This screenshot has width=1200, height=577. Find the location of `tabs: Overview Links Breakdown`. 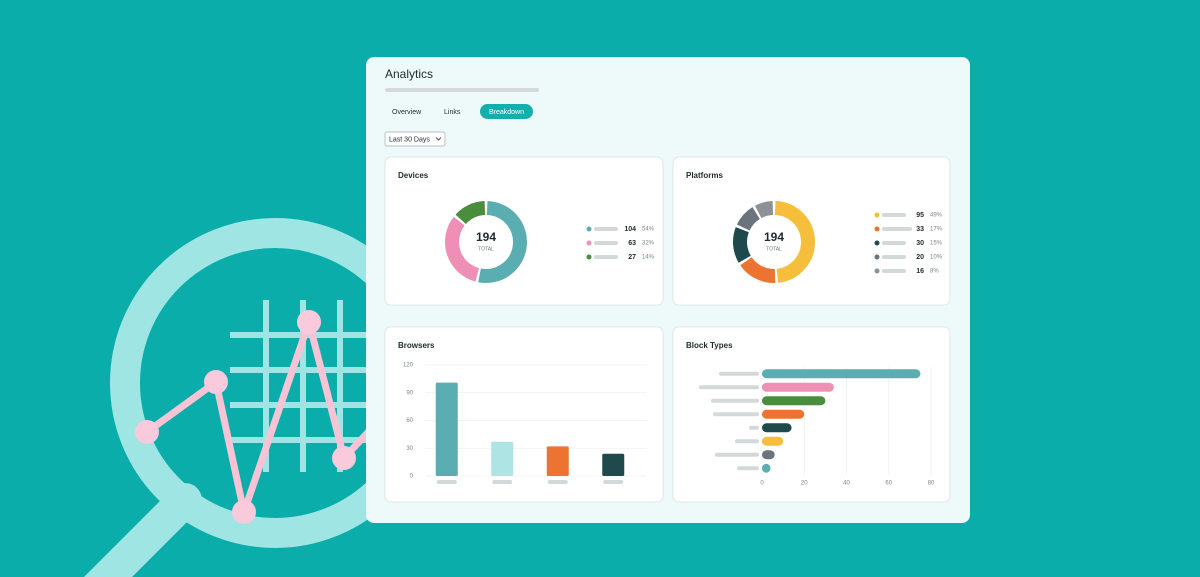

tabs: Overview Links Breakdown is located at coordinates (462, 111).